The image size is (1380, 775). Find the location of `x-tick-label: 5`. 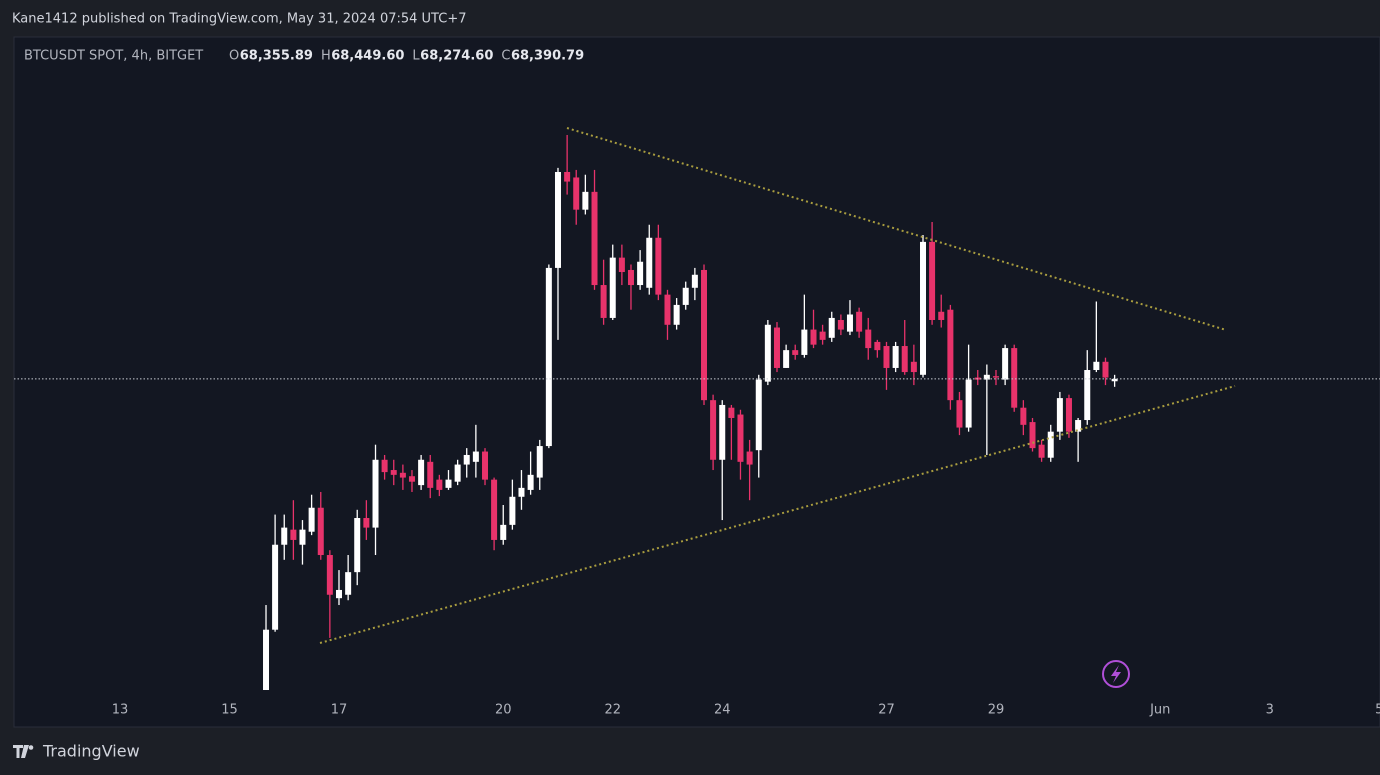

x-tick-label: 5 is located at coordinates (1377, 710).